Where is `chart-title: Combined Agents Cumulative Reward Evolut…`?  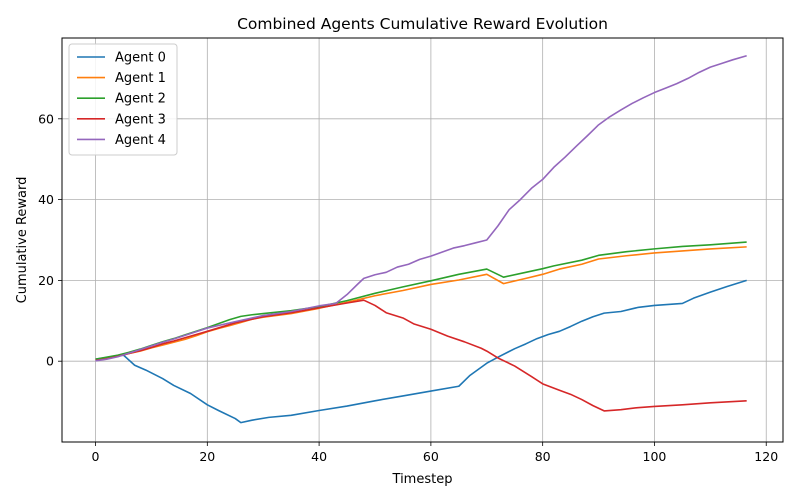 chart-title: Combined Agents Cumulative Reward Evolut… is located at coordinates (422, 24).